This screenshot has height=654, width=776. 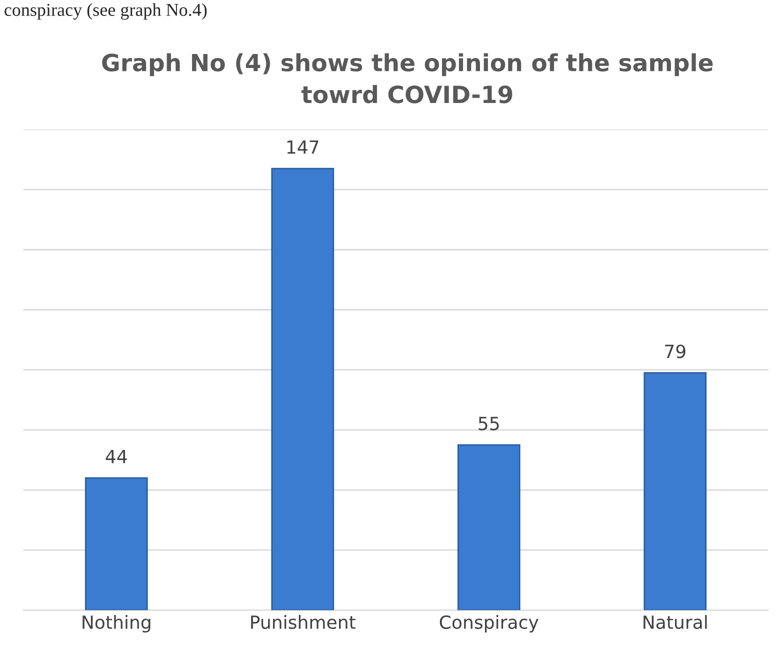 I want to click on data-label: 147, so click(x=302, y=147).